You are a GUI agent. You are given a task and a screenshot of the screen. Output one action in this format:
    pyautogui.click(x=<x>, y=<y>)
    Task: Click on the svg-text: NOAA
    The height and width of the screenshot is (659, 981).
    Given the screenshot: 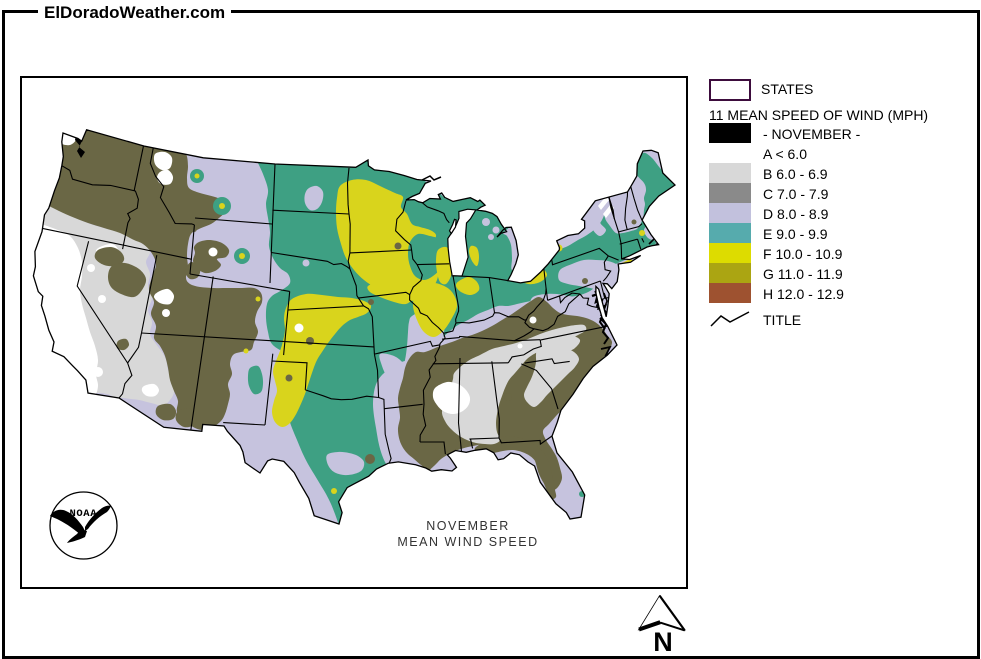 What is the action you would take?
    pyautogui.click(x=84, y=514)
    